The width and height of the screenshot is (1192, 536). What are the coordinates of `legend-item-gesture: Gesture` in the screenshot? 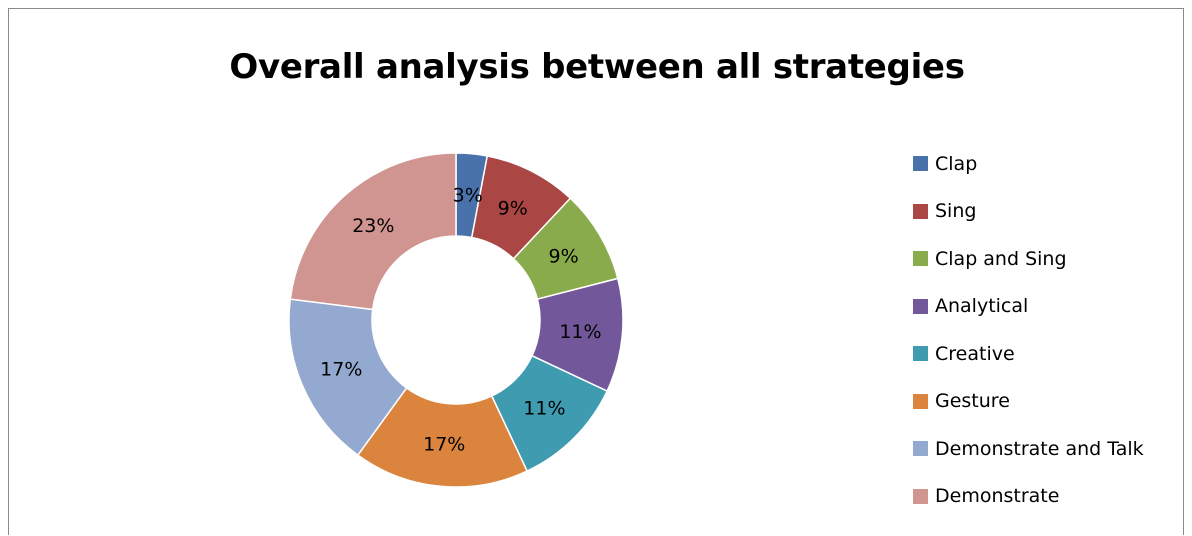 It's located at (1028, 402).